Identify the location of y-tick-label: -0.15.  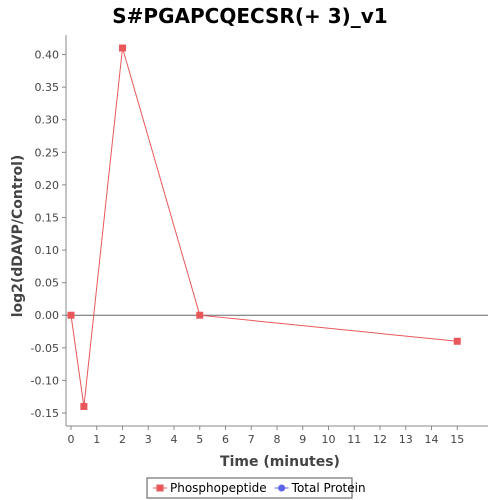
(45, 413).